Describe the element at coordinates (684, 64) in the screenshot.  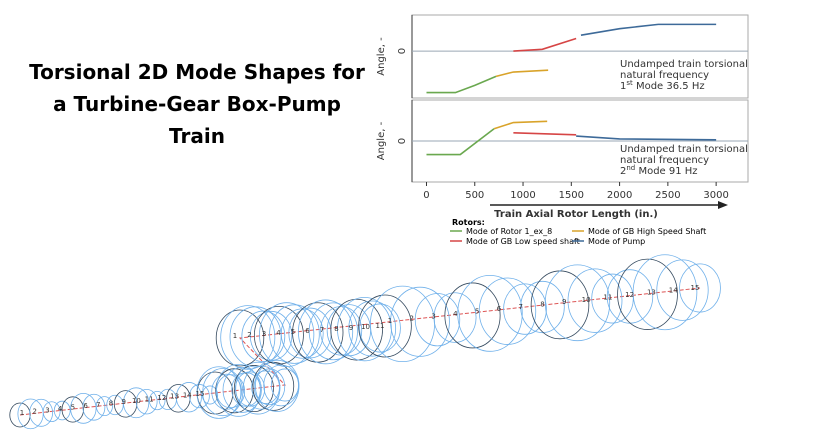
I see `annotation: Undamped train torsional` at that location.